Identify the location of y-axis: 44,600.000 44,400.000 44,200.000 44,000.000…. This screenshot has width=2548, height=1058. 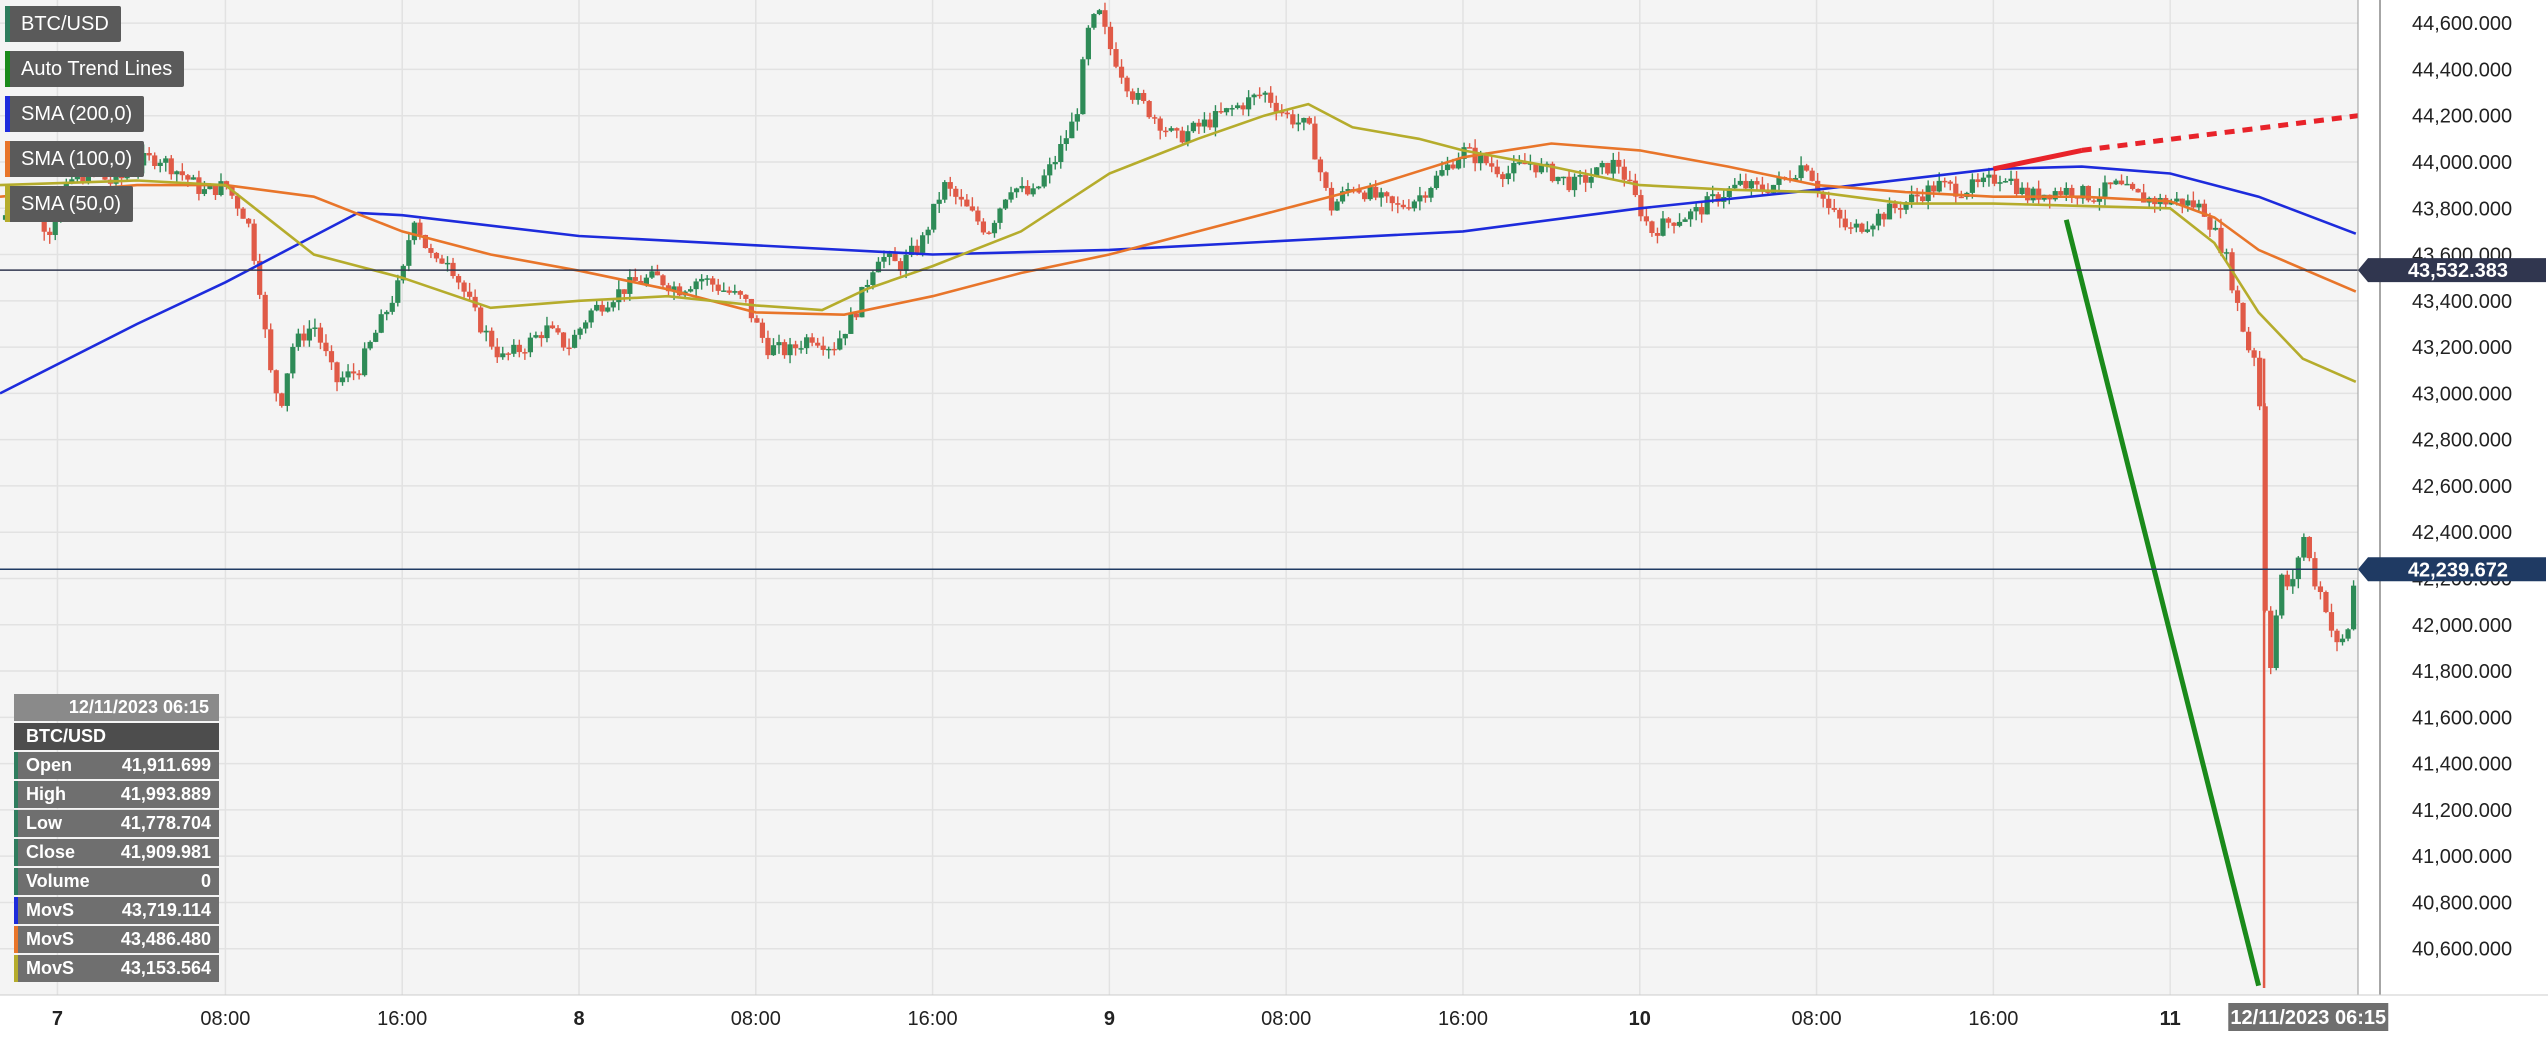
(2462, 487).